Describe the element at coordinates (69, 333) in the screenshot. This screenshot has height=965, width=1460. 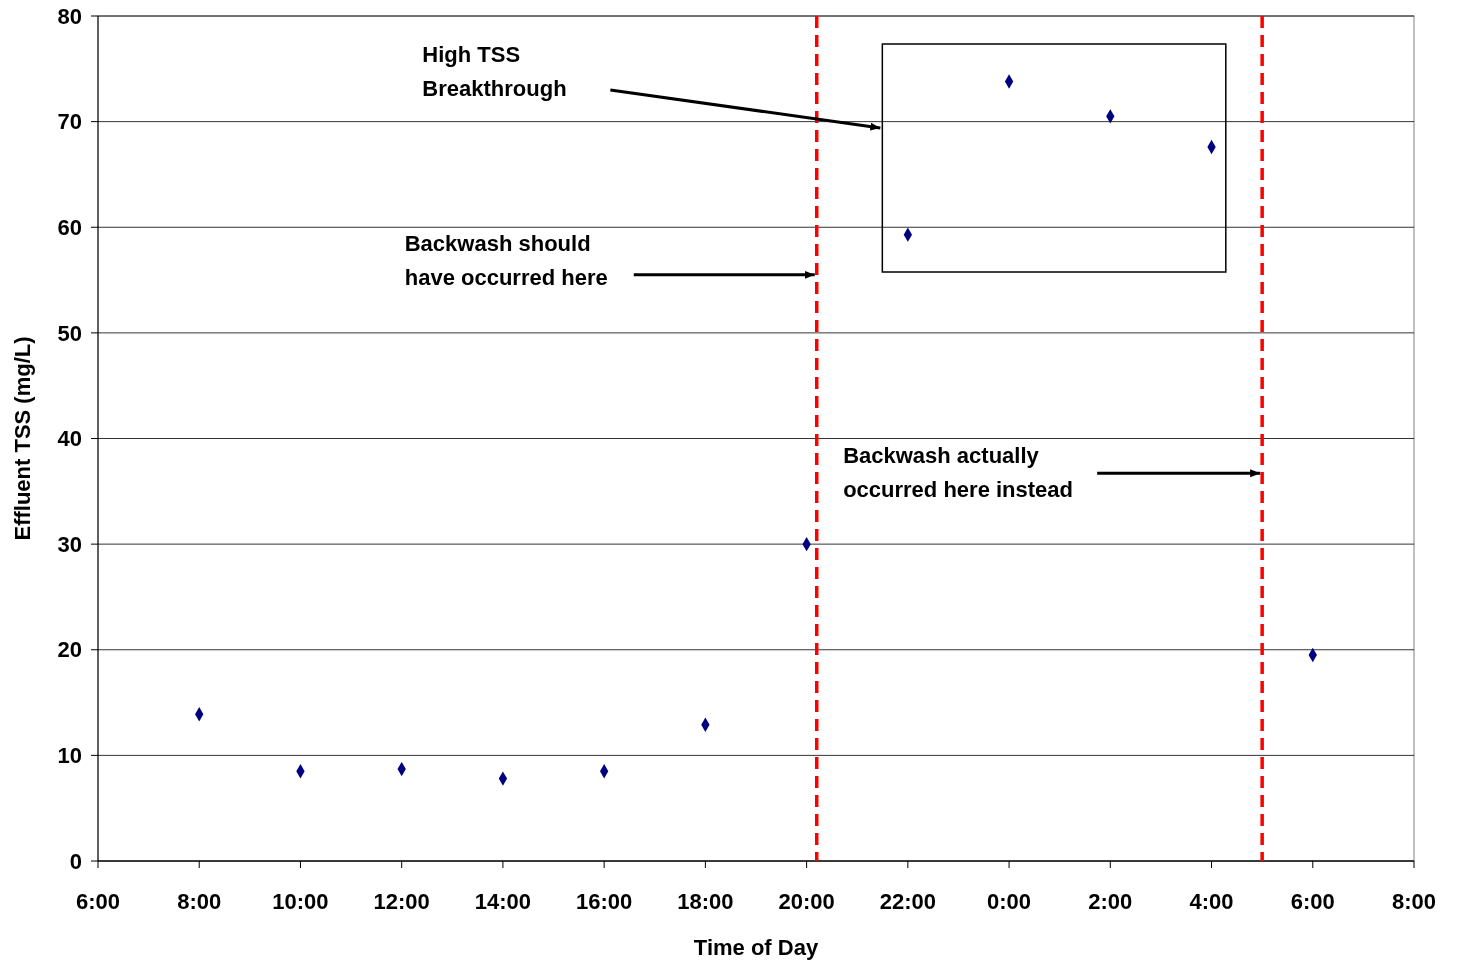
I see `y-tick-label: 50` at that location.